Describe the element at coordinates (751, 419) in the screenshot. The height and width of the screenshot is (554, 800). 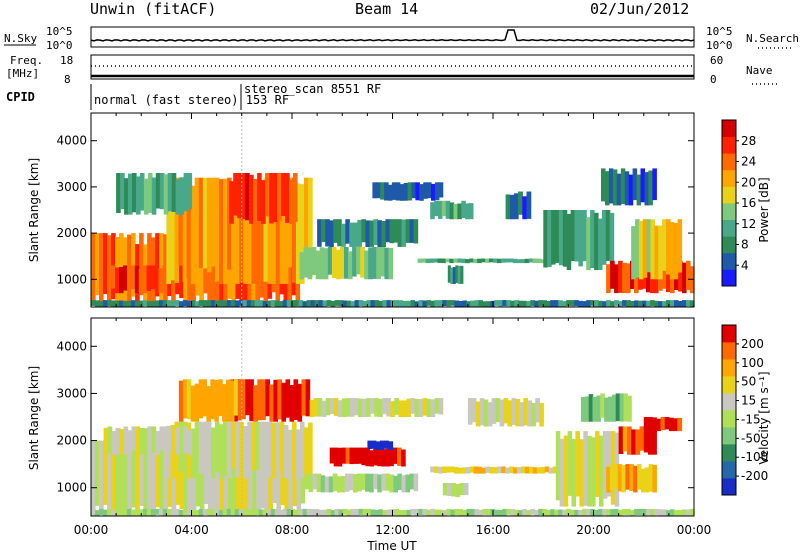
I see `colorbar-tick-label: -15` at that location.